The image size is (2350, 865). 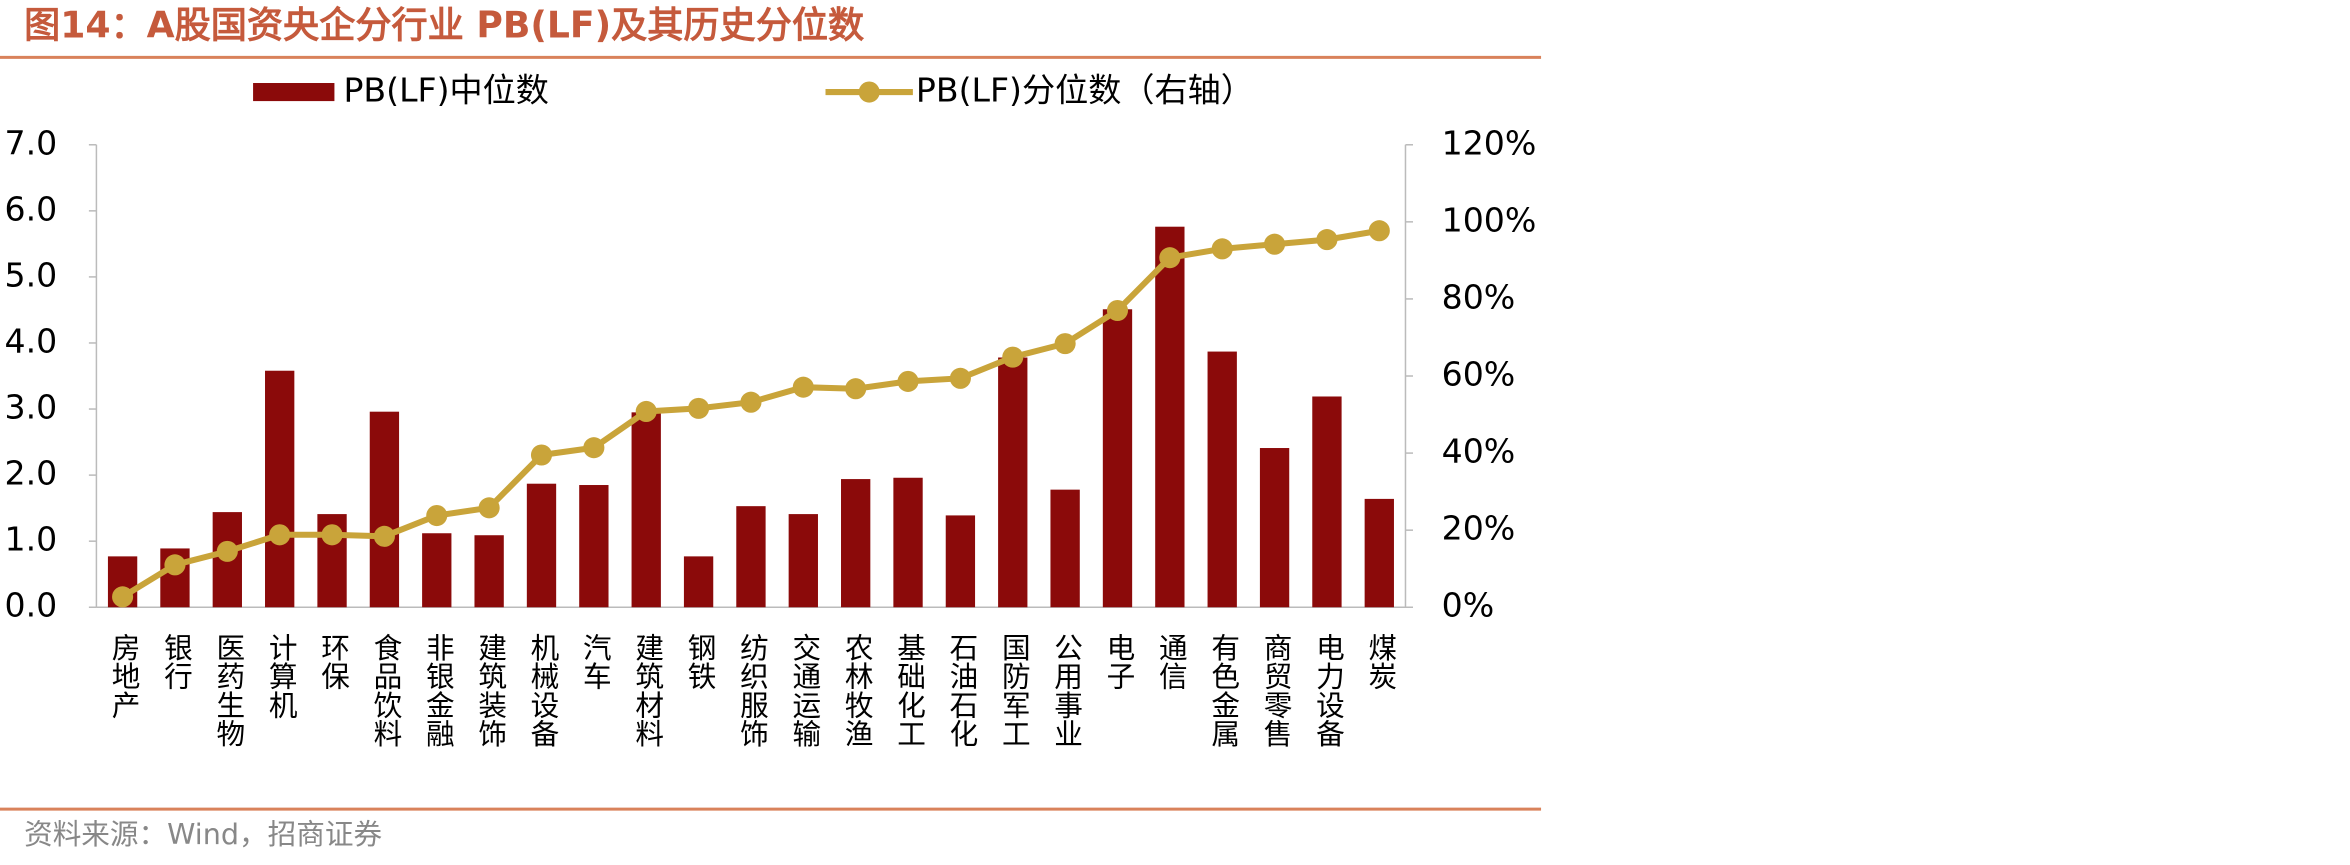 I want to click on x-tick-label: 建筑装饰, so click(x=491, y=690).